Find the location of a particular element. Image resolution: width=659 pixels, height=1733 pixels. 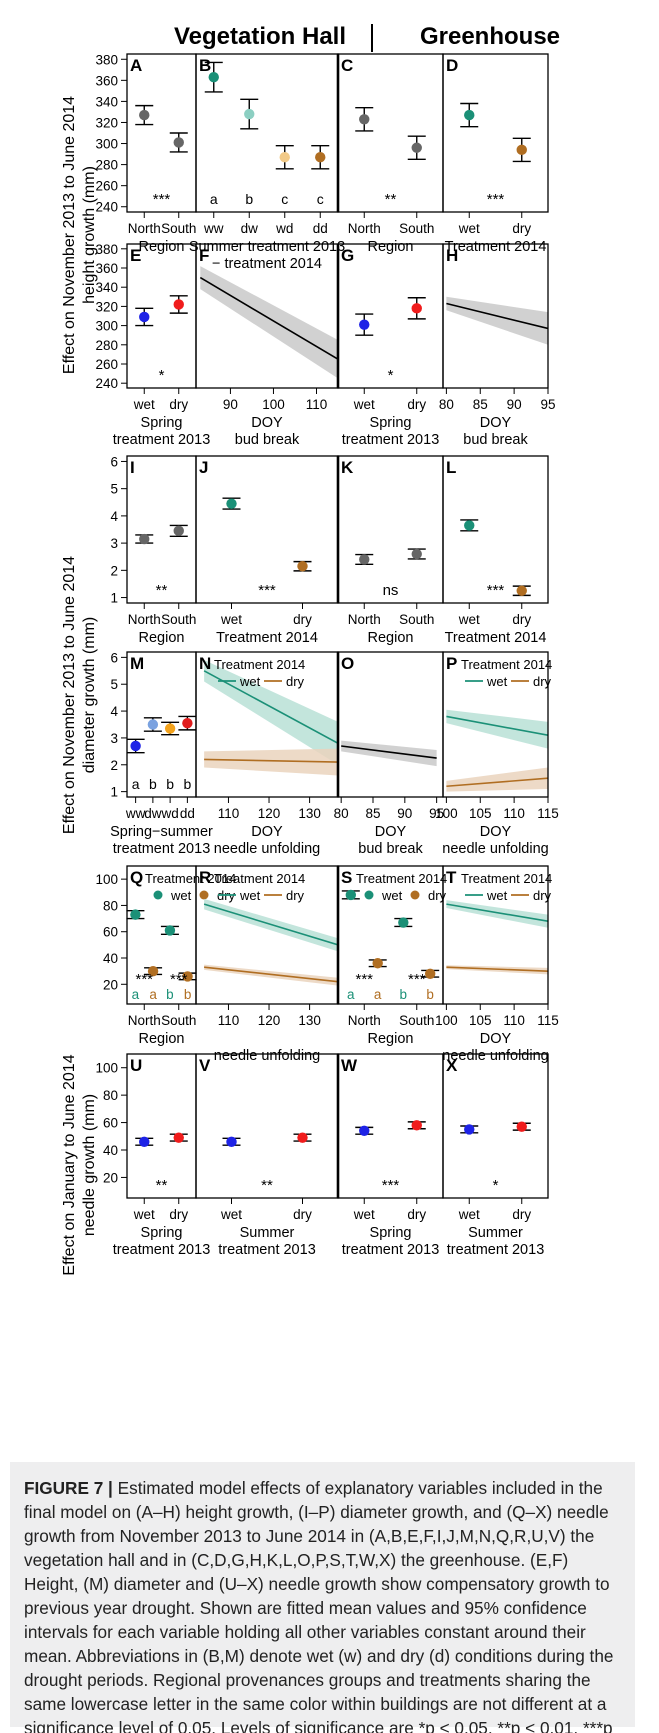

panel-c: North South** C Region is located at coordinates (390, 154).